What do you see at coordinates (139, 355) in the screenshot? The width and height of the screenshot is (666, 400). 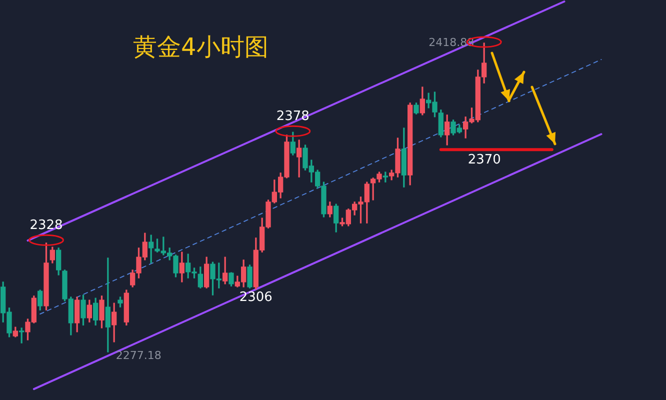 I see `annotation: 2277.18` at bounding box center [139, 355].